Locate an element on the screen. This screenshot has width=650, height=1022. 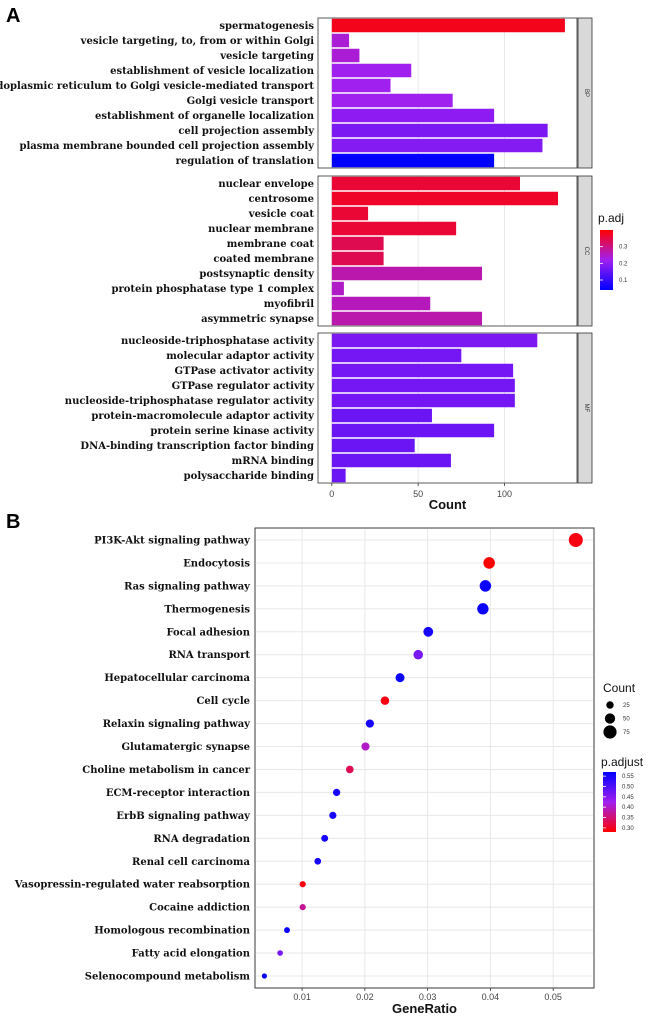
category-label: nuclear membrane is located at coordinates (261, 229).